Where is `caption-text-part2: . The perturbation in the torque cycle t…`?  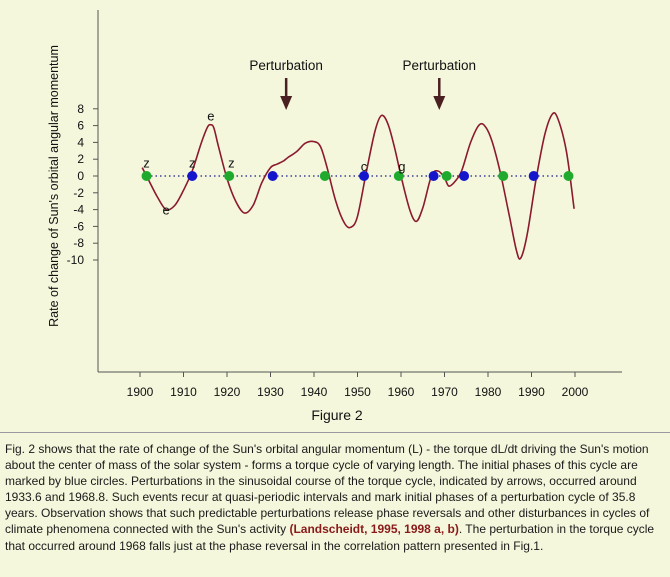 caption-text-part2: . The perturbation in the torque cycle t… is located at coordinates (330, 537).